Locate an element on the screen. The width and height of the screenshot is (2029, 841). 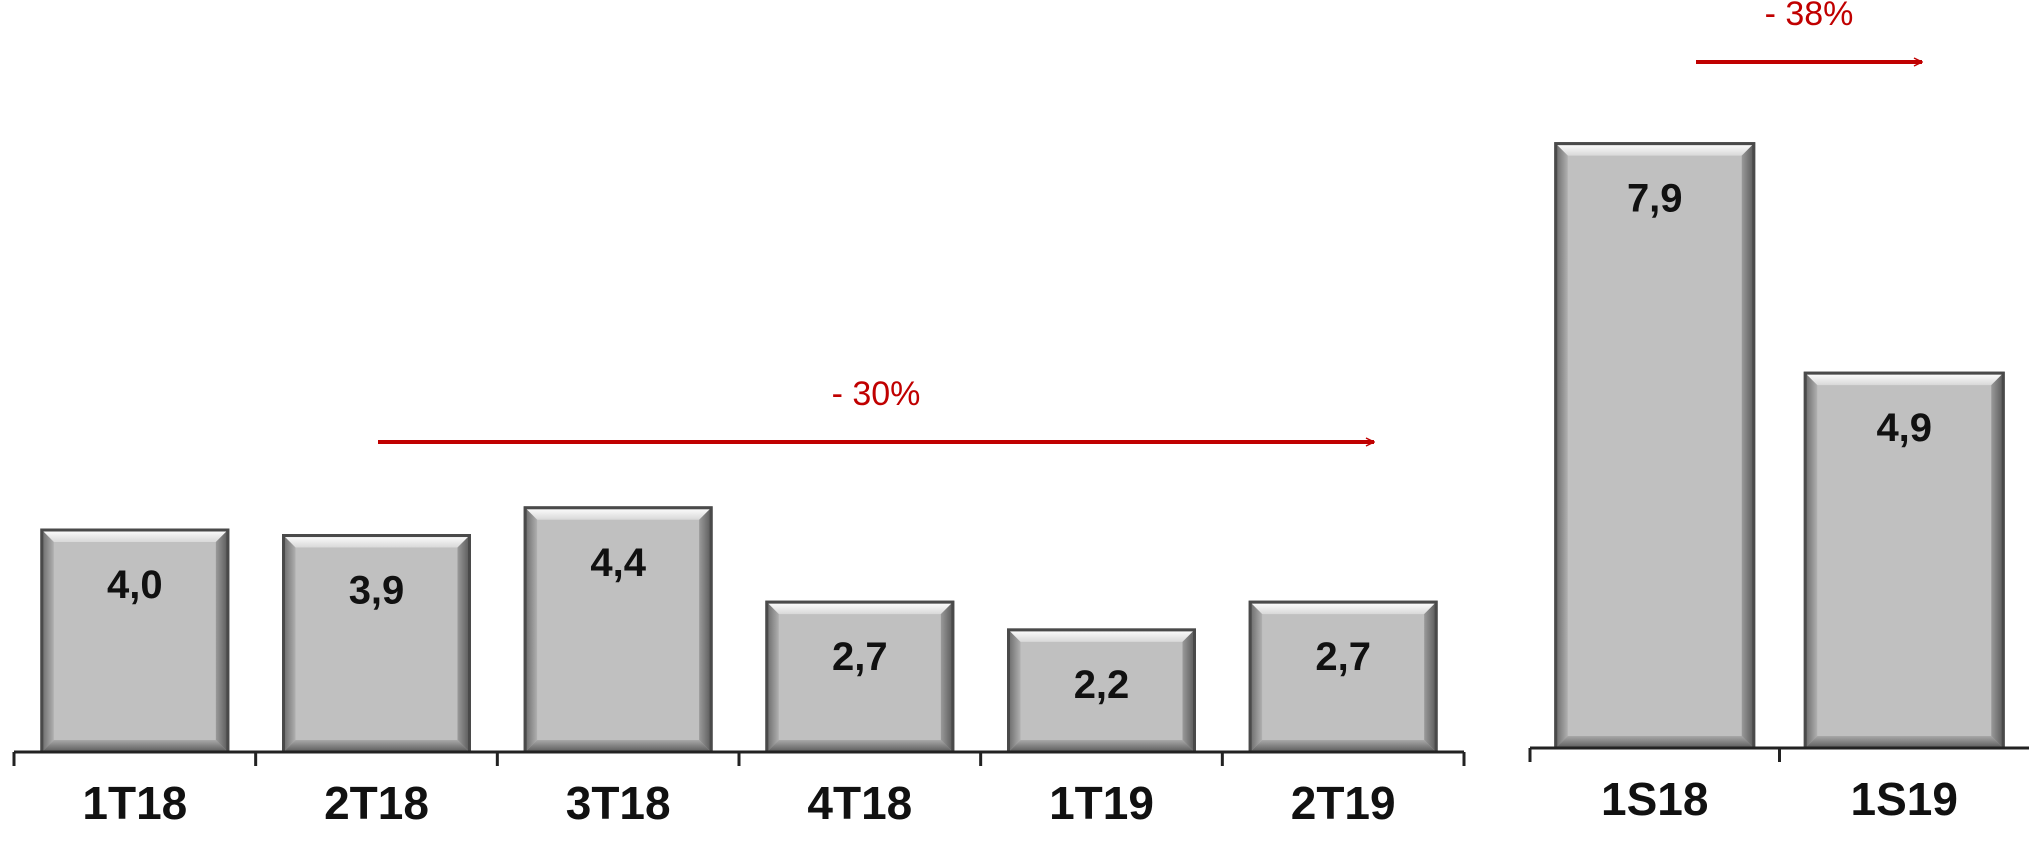
x-tick-label-4t18: 4T18 is located at coordinates (859, 803).